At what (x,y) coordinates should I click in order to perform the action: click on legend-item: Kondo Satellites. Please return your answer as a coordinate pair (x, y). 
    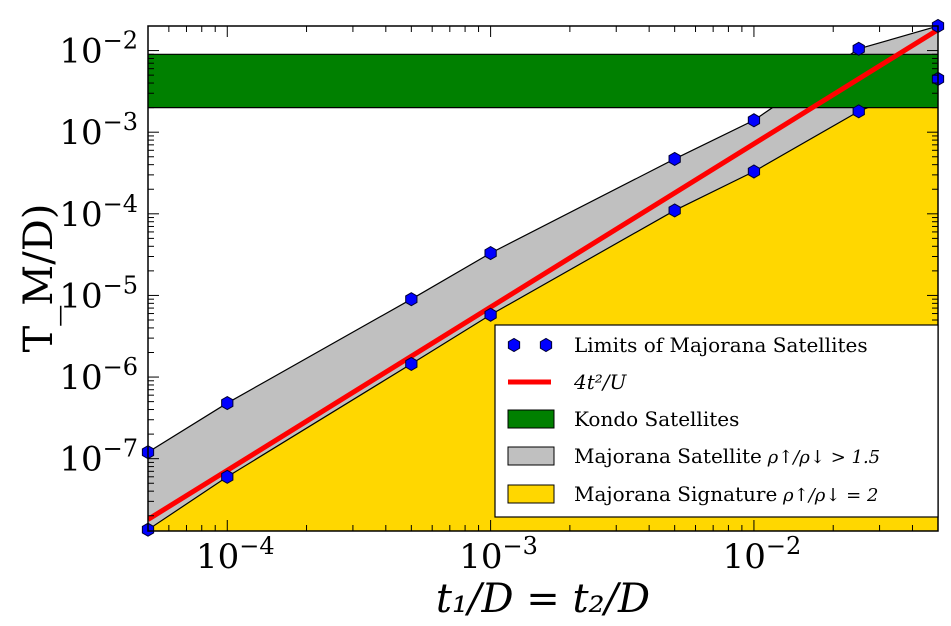
    Looking at the image, I should click on (623, 419).